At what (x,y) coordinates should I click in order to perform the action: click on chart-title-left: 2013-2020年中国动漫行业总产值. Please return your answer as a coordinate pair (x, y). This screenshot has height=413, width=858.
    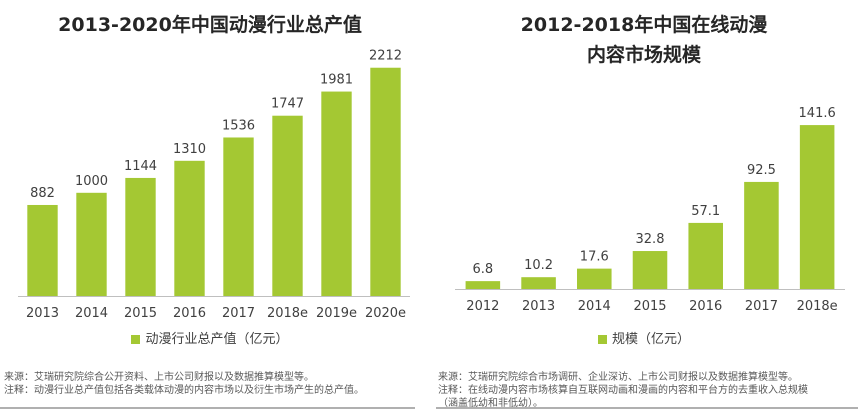
    Looking at the image, I should click on (210, 25).